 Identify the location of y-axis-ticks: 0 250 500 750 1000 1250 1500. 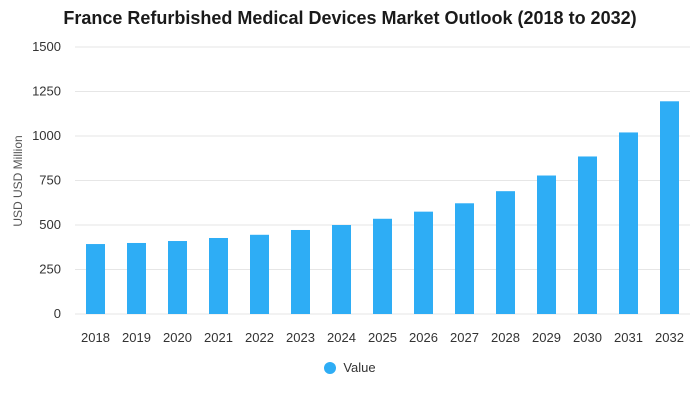
(46, 180).